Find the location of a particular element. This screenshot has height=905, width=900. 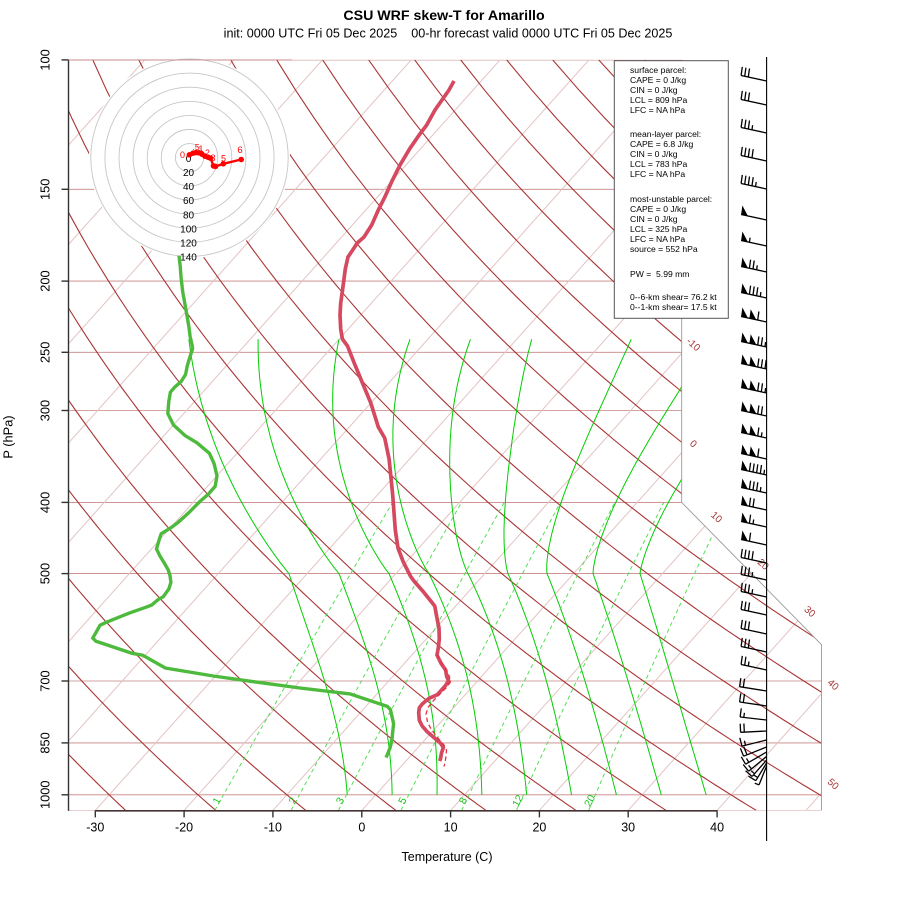

svg-text: 5 is located at coordinates (223, 159).